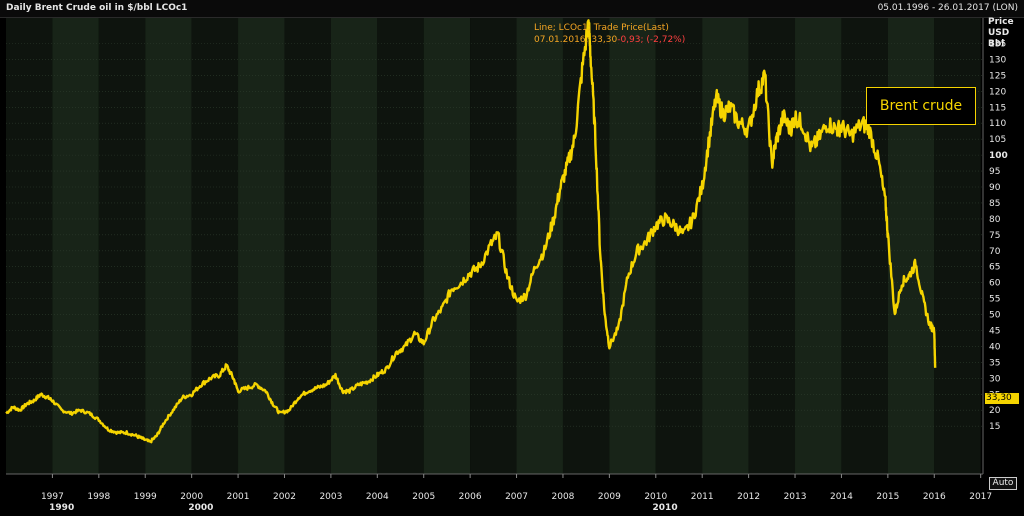 Image resolution: width=1024 pixels, height=516 pixels. What do you see at coordinates (702, 497) in the screenshot?
I see `x-tick-label: 2011` at bounding box center [702, 497].